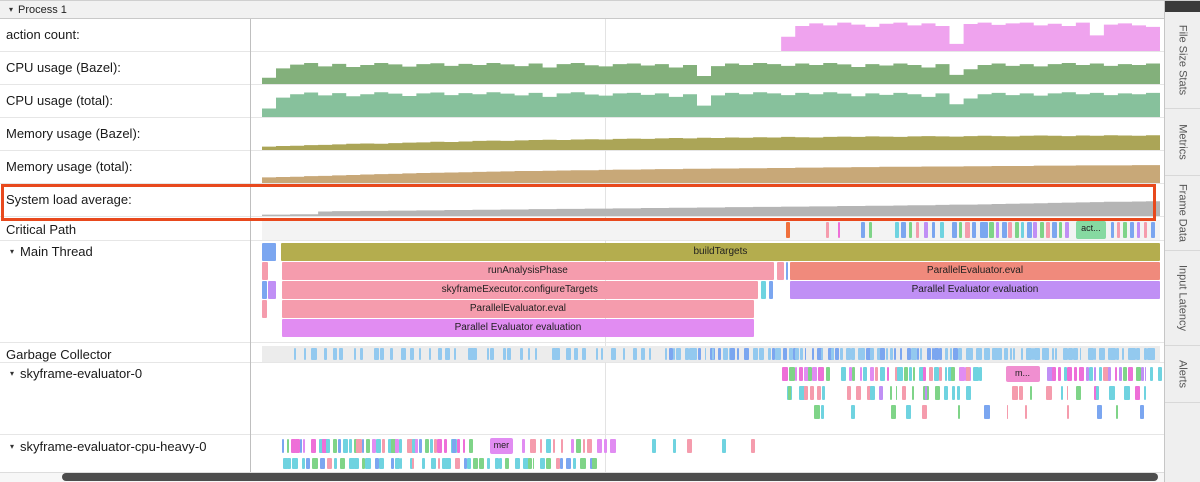 Image resolution: width=1200 pixels, height=482 pixels. What do you see at coordinates (1182, 213) in the screenshot?
I see `tab-frame-data: Frame Data` at bounding box center [1182, 213].